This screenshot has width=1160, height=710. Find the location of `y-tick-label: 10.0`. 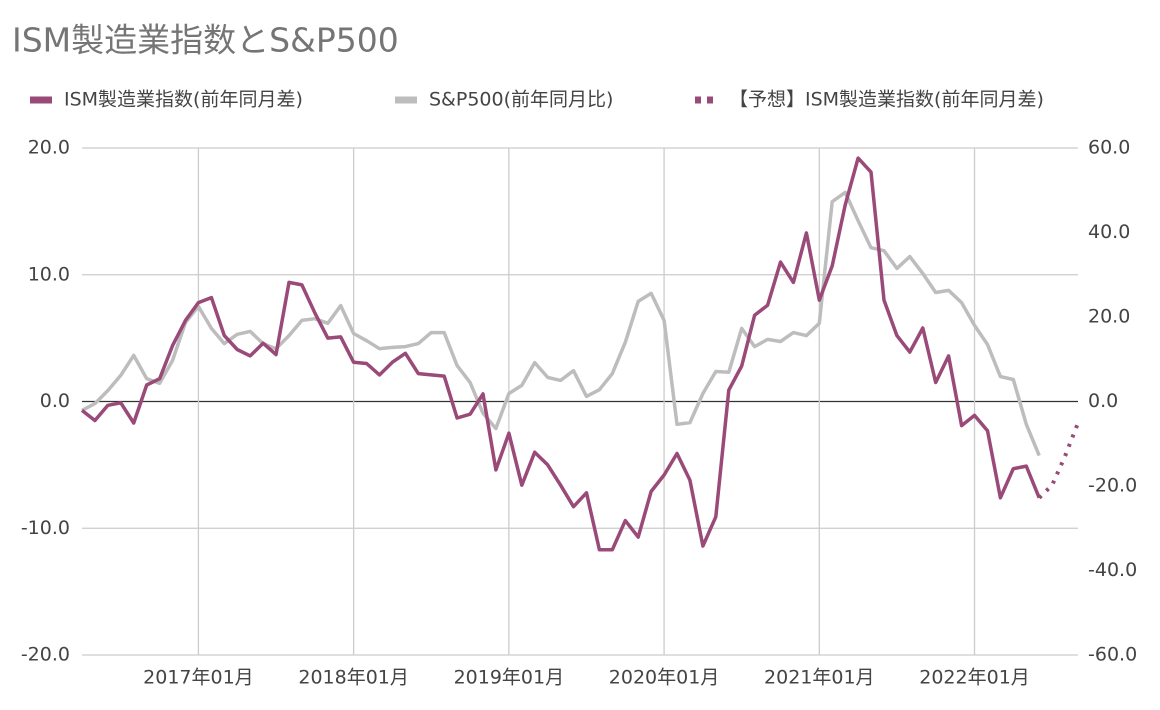

y-tick-label: 10.0 is located at coordinates (49, 274).